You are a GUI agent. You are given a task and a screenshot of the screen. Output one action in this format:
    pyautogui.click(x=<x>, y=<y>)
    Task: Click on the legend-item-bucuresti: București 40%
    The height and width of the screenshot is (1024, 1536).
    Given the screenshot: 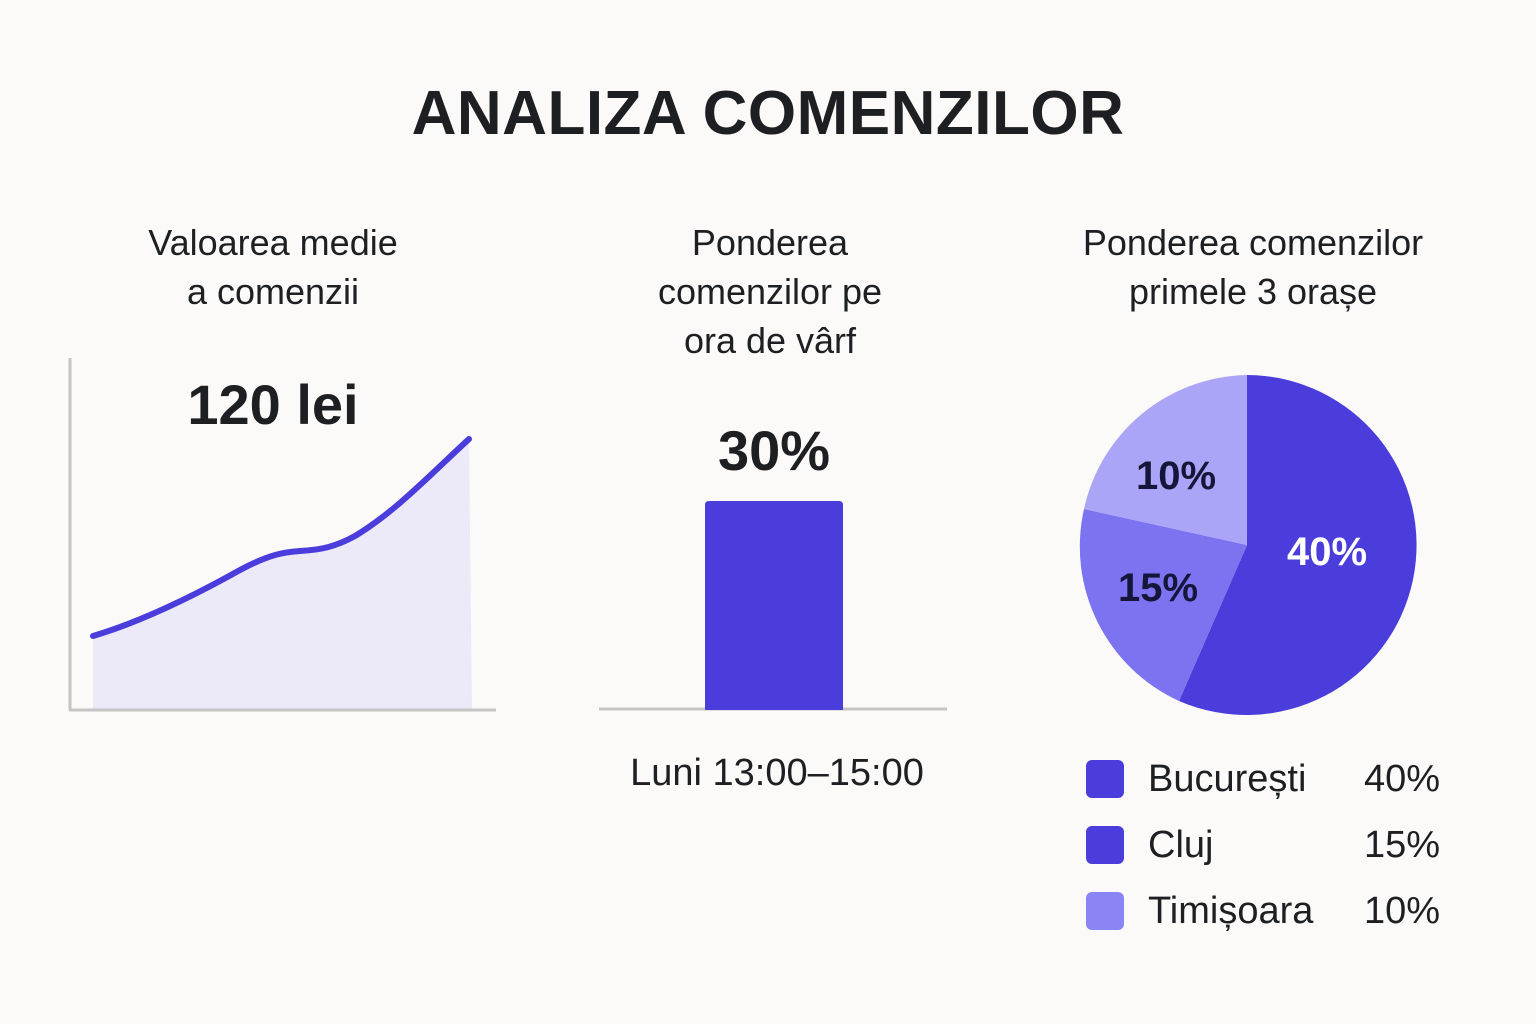 What is the action you would take?
    pyautogui.click(x=1263, y=779)
    